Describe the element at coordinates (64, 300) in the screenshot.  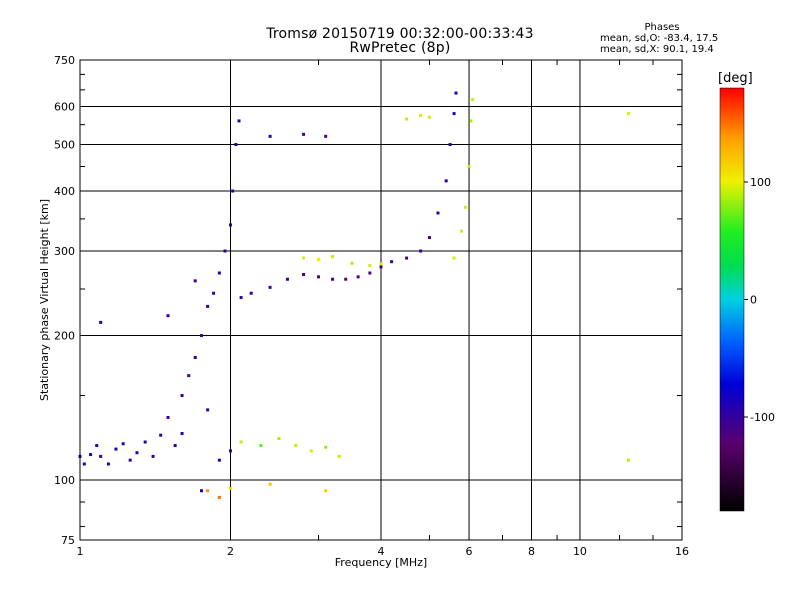
I see `y-ticks: 75 100 200 300 400 500 600 750` at that location.